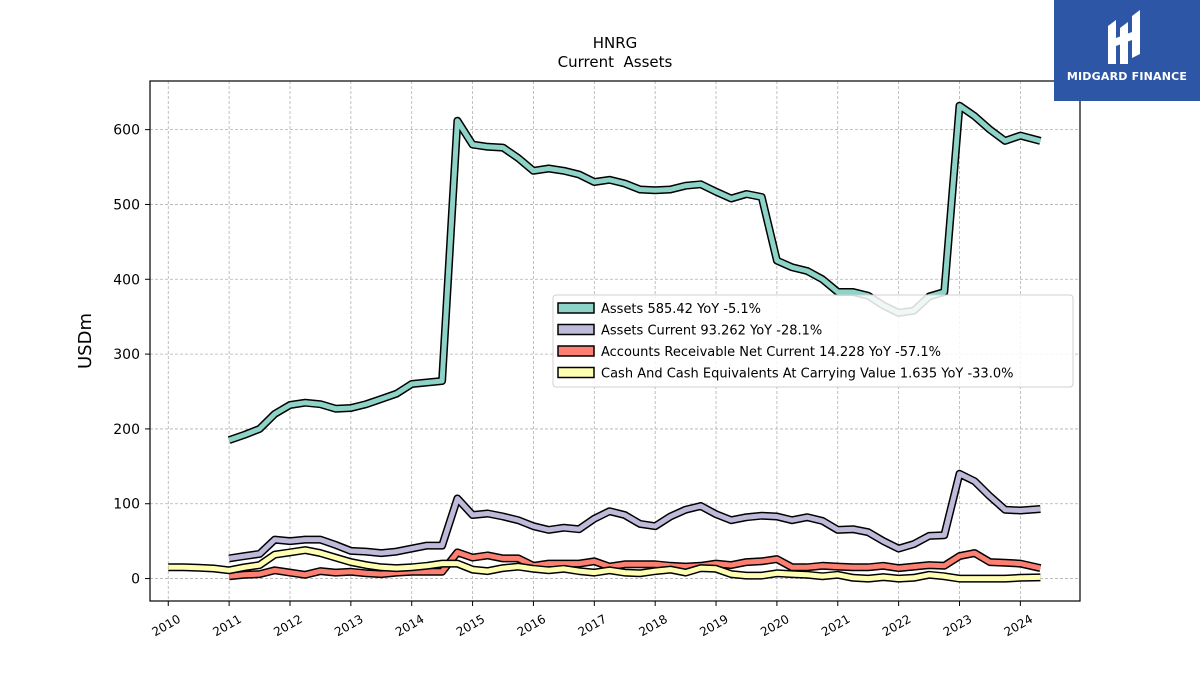  What do you see at coordinates (711, 331) in the screenshot?
I see `legend-label-1: Assets Current 93.262 YoY -28.1%` at bounding box center [711, 331].